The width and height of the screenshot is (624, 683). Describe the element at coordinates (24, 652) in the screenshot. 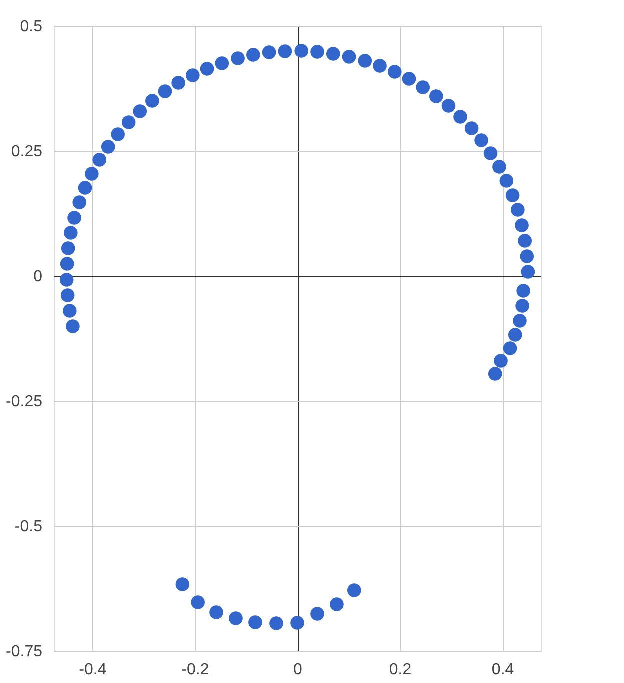

I see `y-tick-label: -0.75` at that location.